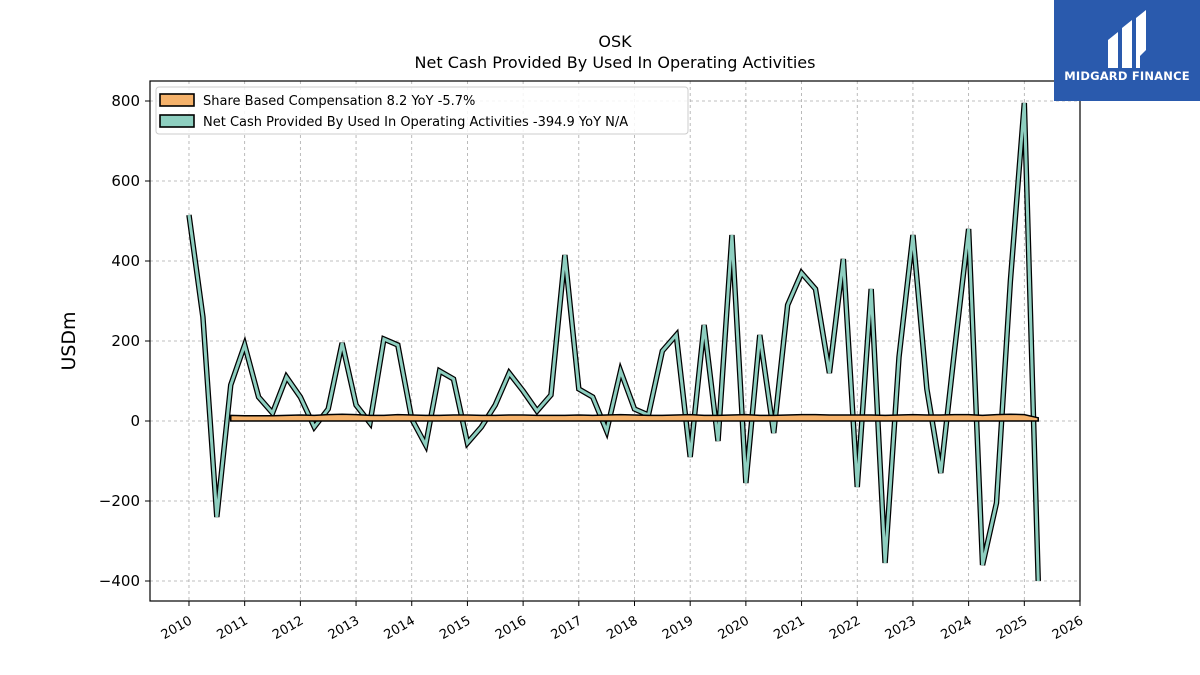  What do you see at coordinates (125, 101) in the screenshot?
I see `y-tick-label: 800` at bounding box center [125, 101].